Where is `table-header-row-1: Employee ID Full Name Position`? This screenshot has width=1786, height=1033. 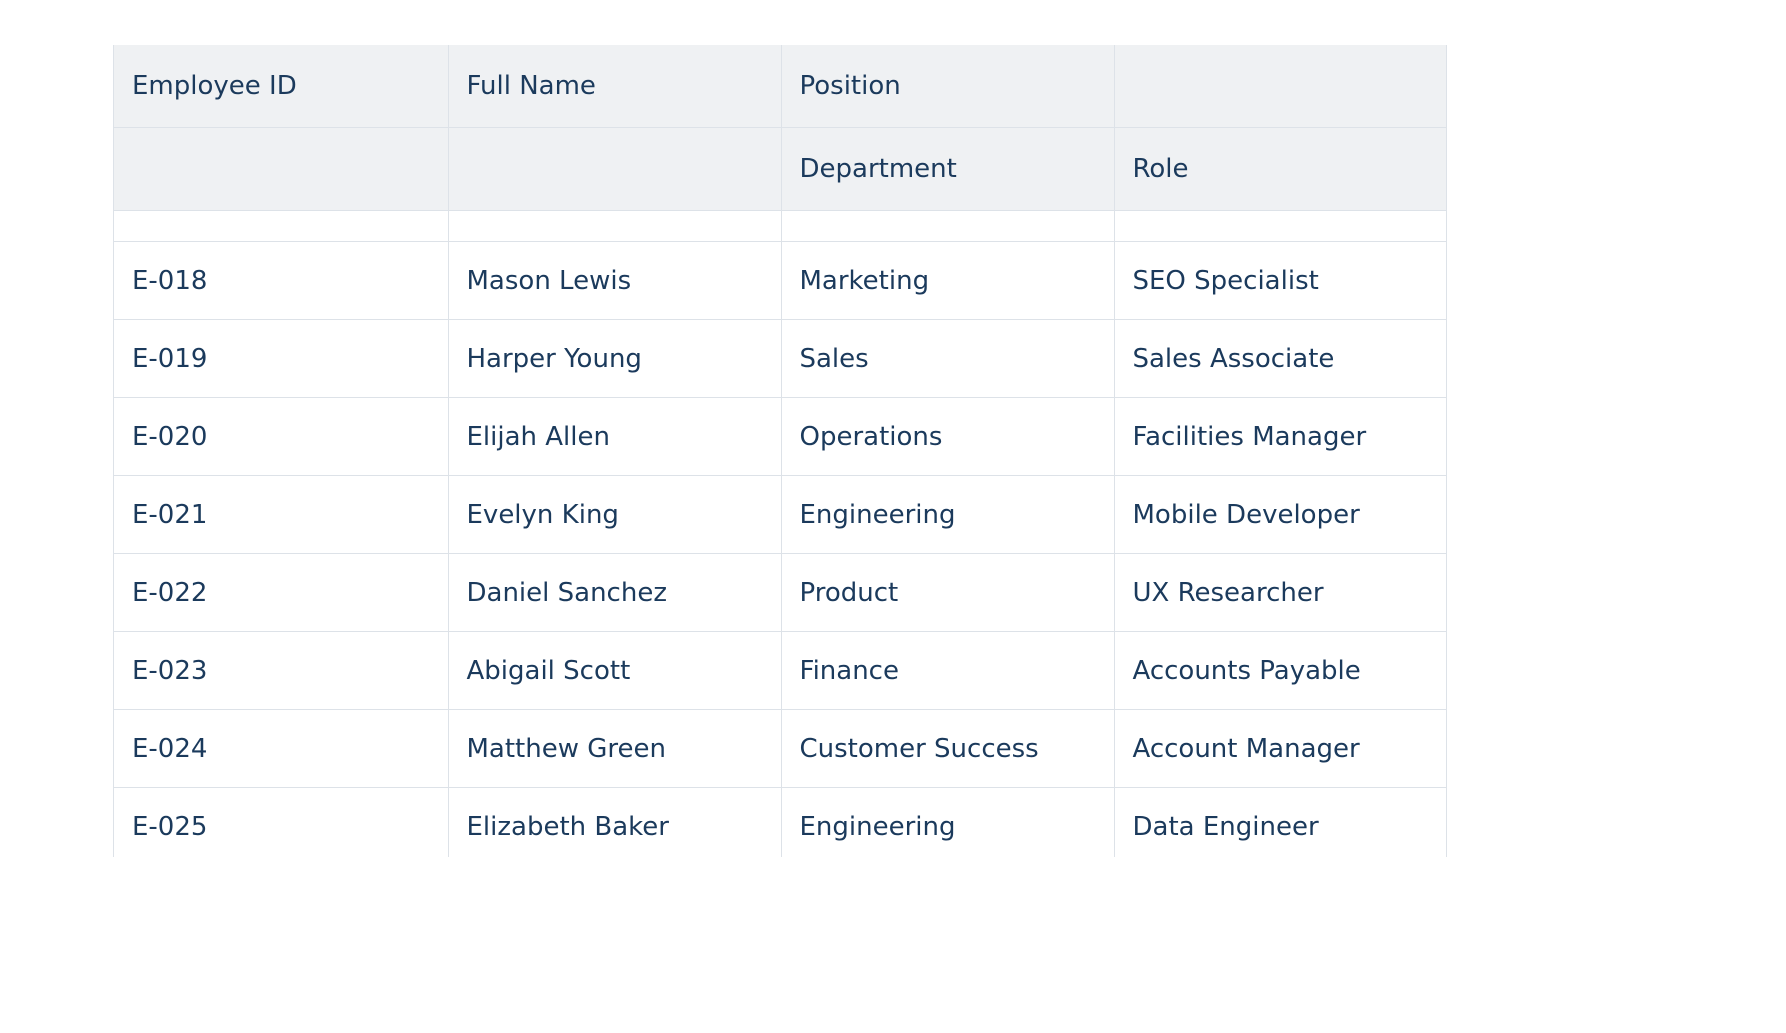 table-header-row-1: Employee ID Full Name Position is located at coordinates (780, 86).